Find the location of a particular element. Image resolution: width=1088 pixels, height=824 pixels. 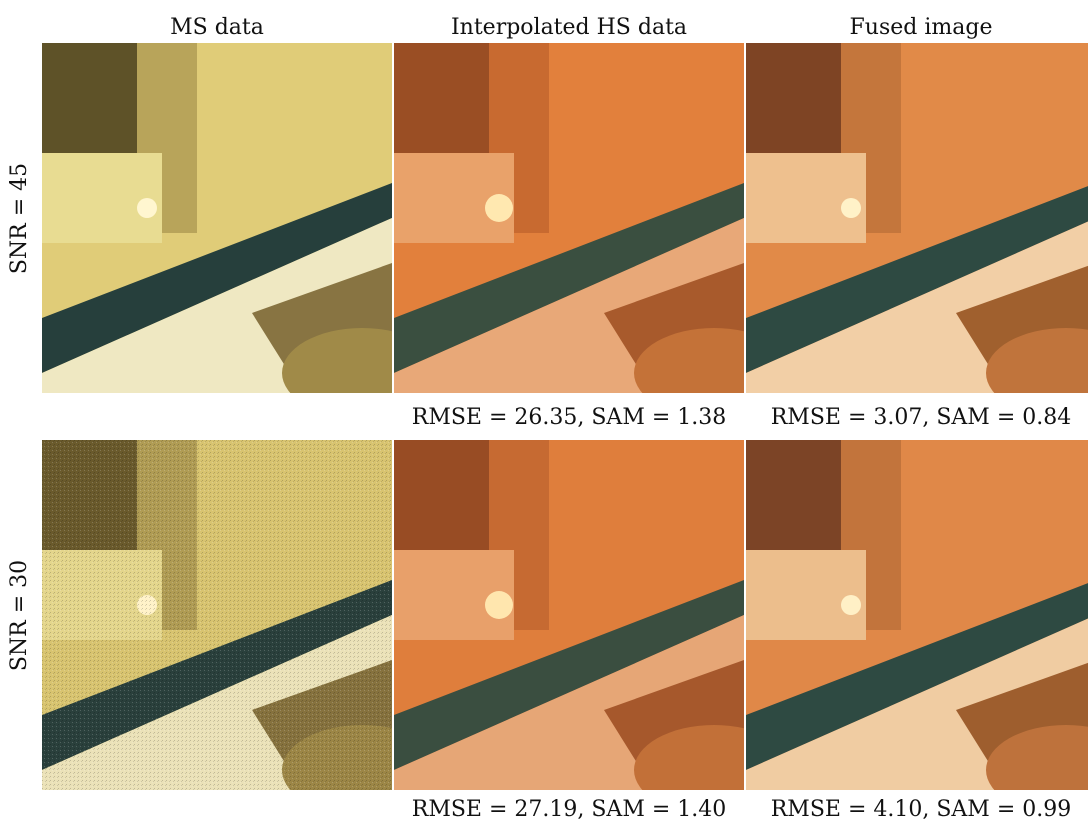

image-fused-snr45 is located at coordinates (917, 218).